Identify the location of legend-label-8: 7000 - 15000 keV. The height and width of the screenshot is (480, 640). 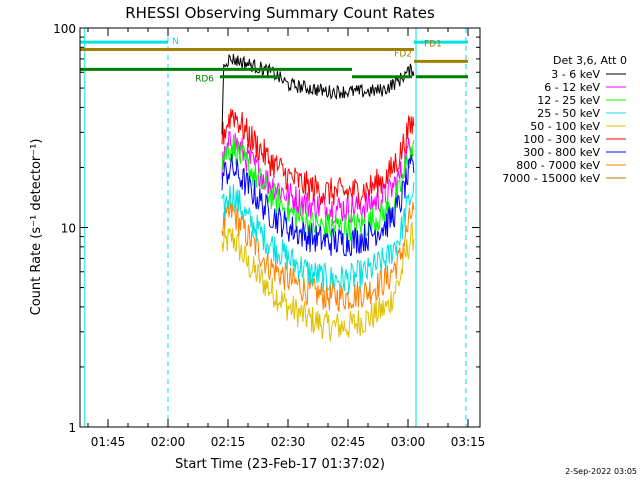
(551, 178).